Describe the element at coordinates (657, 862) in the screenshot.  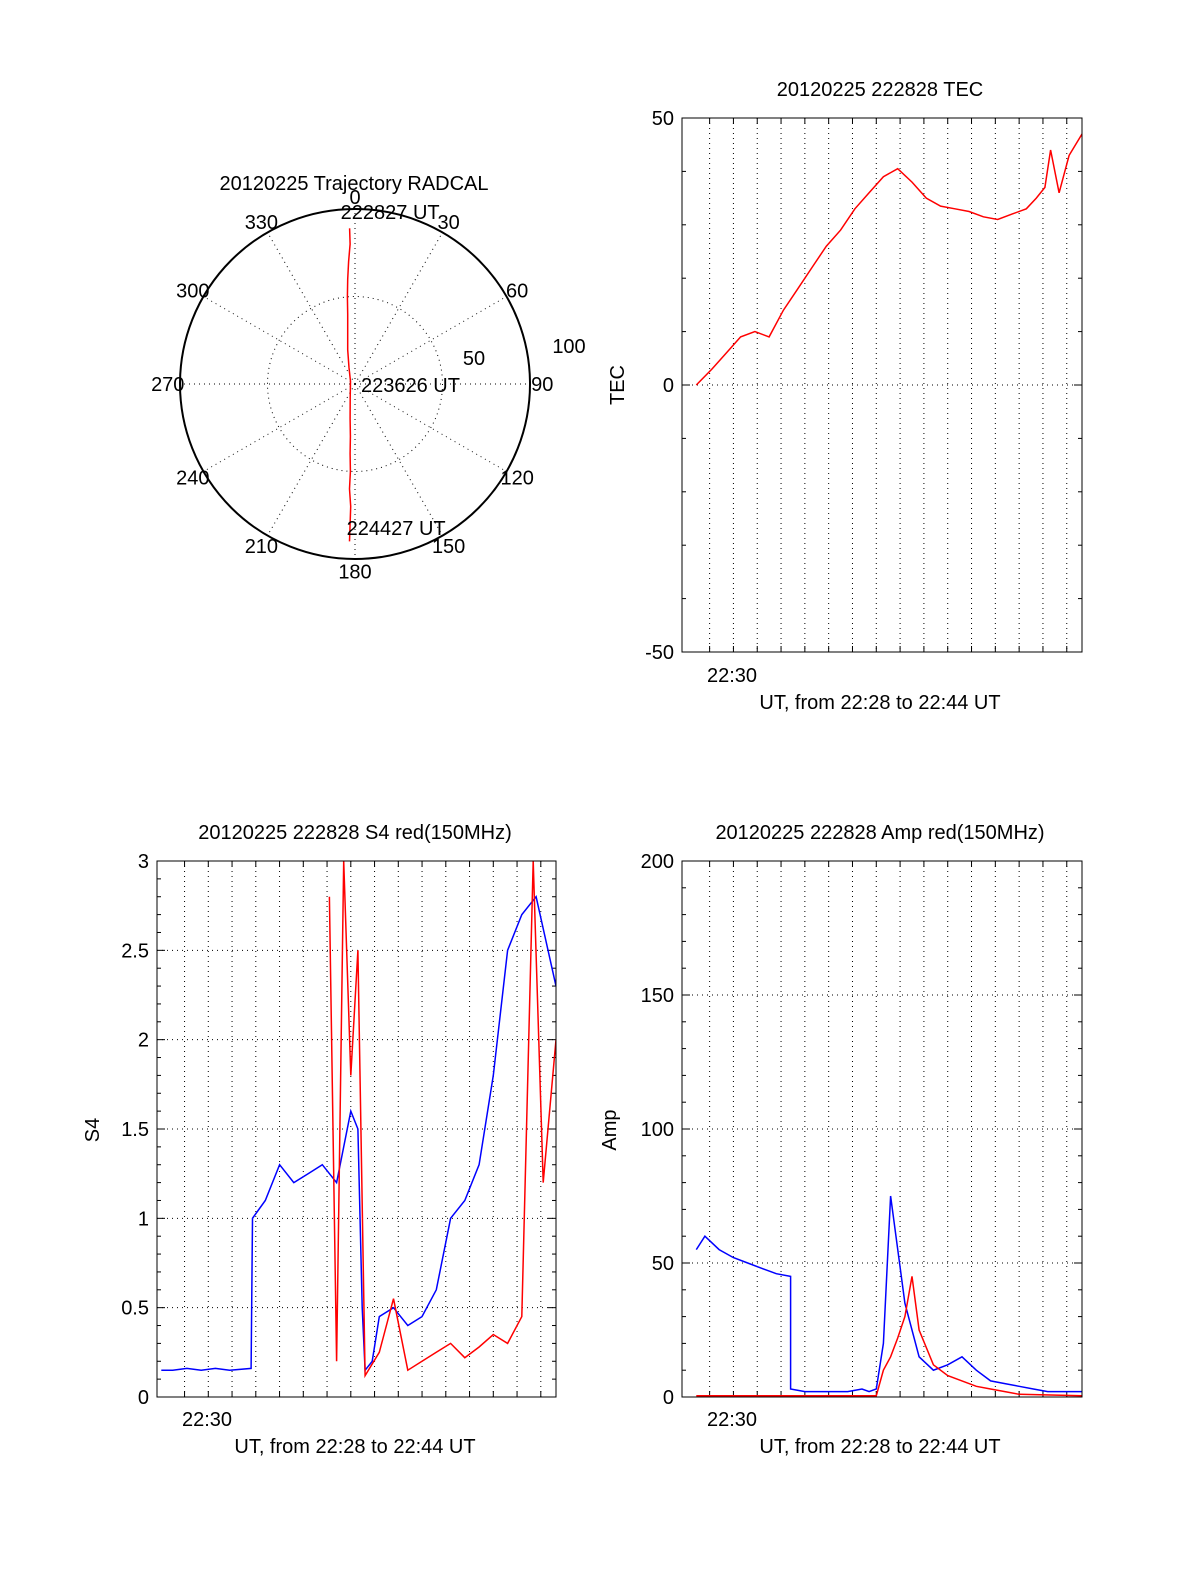
I see `amp-y-tick-label: 200` at that location.